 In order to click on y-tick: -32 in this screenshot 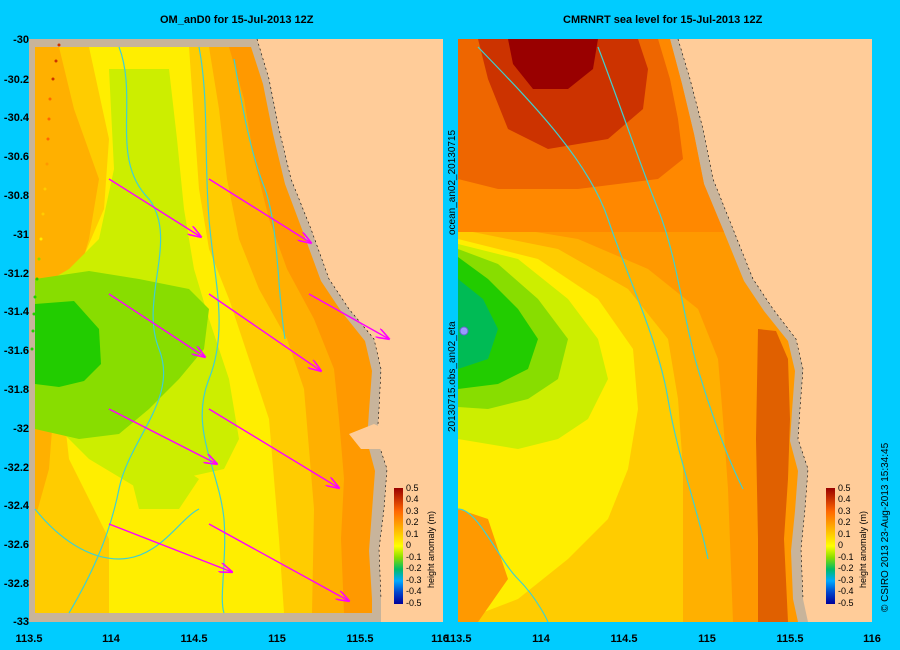, I will do `click(21, 429)`.